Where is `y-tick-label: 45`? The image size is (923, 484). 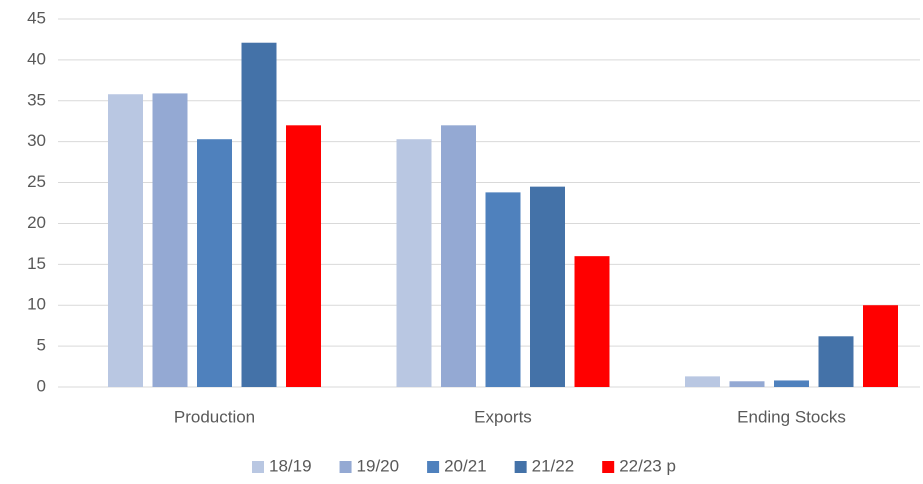 y-tick-label: 45 is located at coordinates (36, 17).